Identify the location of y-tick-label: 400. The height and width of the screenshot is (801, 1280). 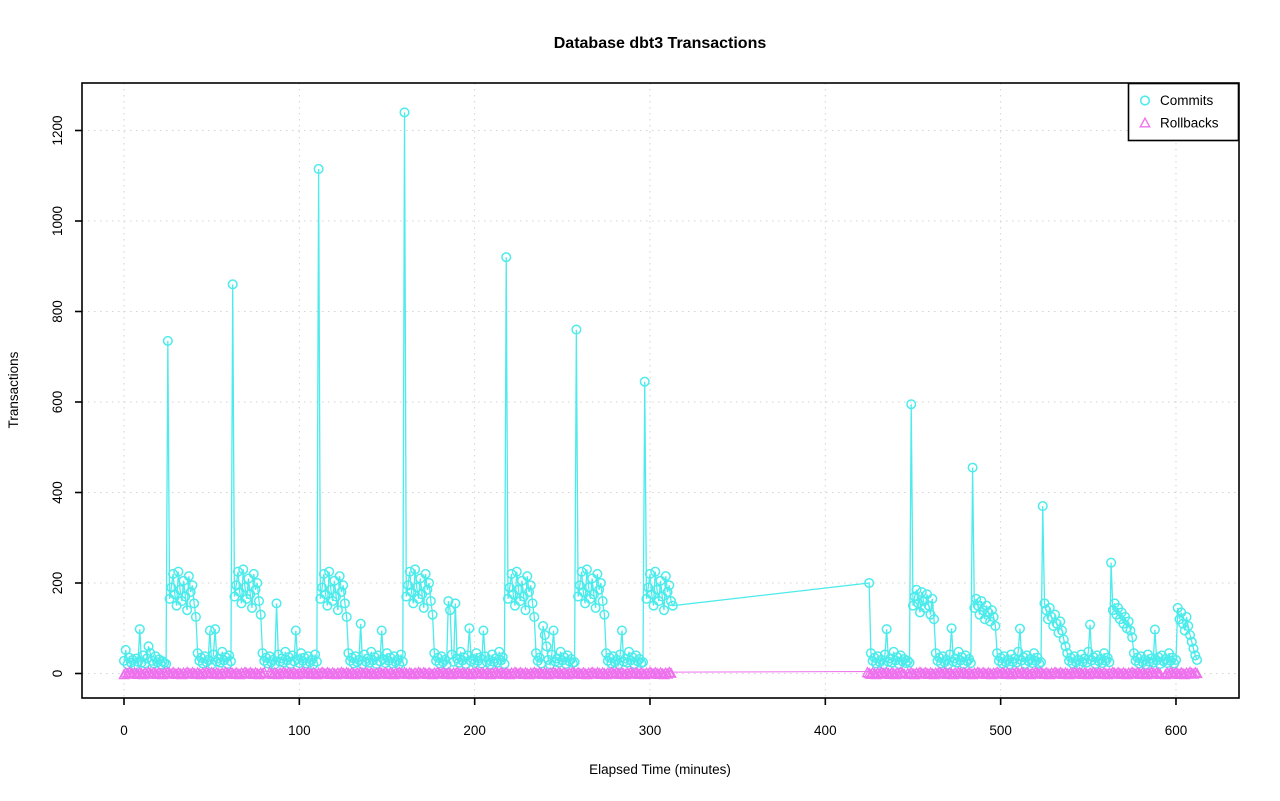
(57, 492).